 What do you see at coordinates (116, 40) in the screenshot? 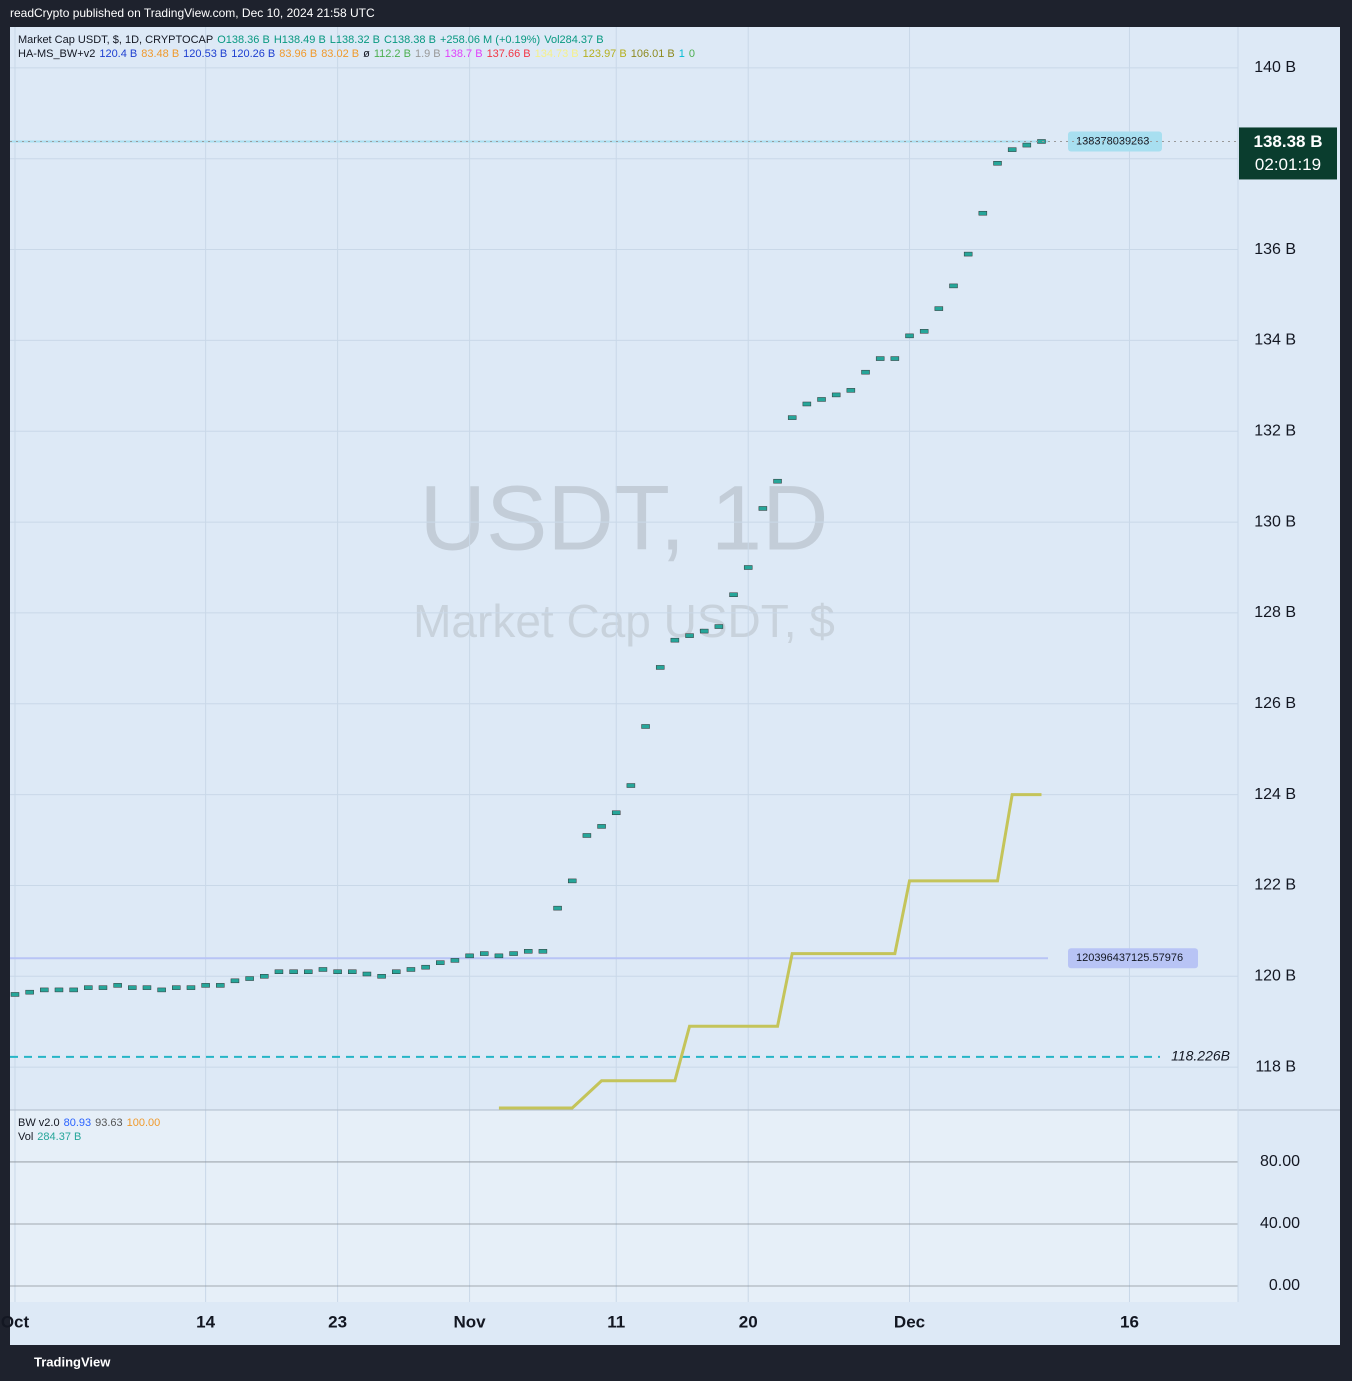
I see `legend-item: Market Cap USDT, $, 1D, CRYPTOCAP` at bounding box center [116, 40].